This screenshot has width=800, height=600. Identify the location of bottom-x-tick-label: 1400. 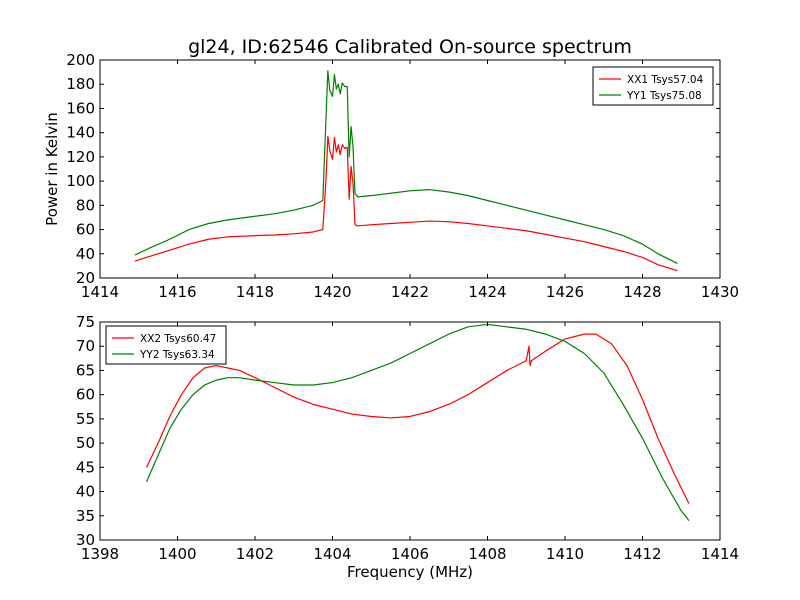
(177, 554).